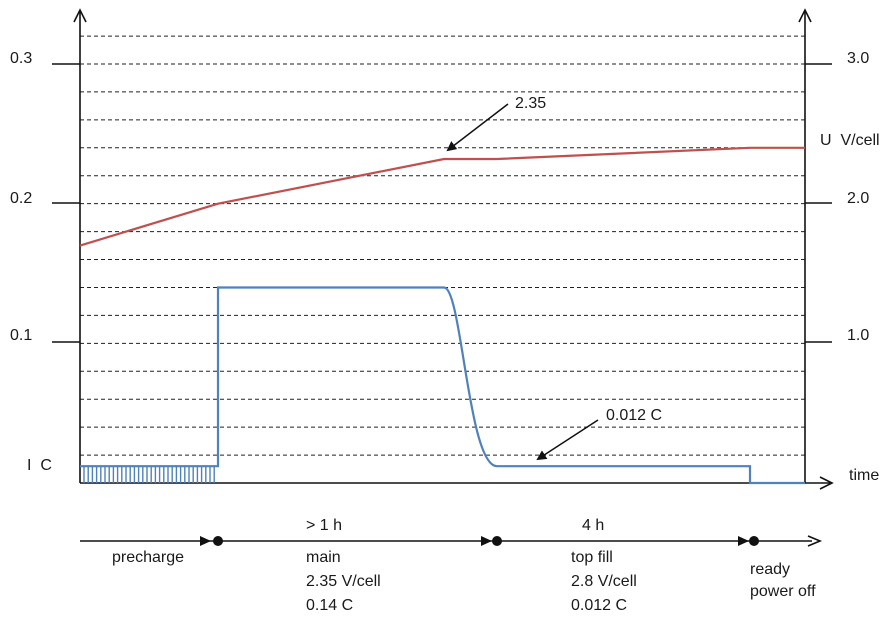  I want to click on voltage-annotation-arrow, so click(478, 127).